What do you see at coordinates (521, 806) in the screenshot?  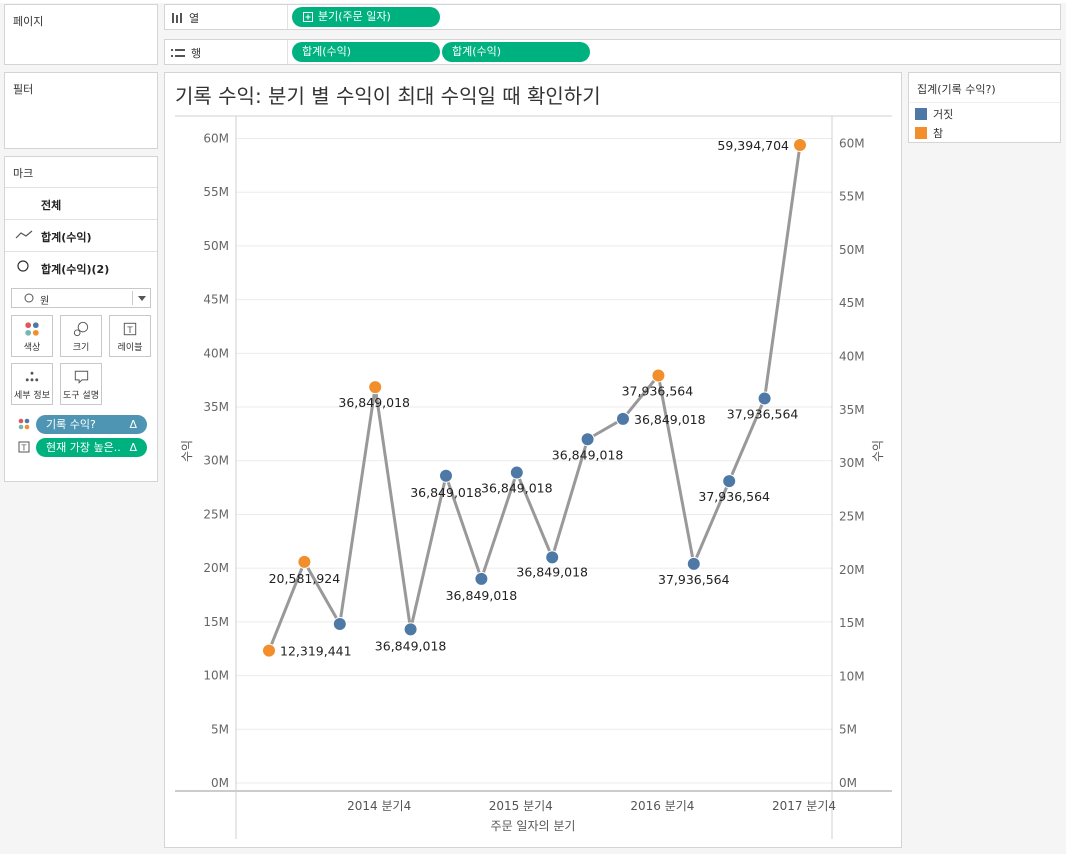 I see `x-tick-label: 2015 분기4` at bounding box center [521, 806].